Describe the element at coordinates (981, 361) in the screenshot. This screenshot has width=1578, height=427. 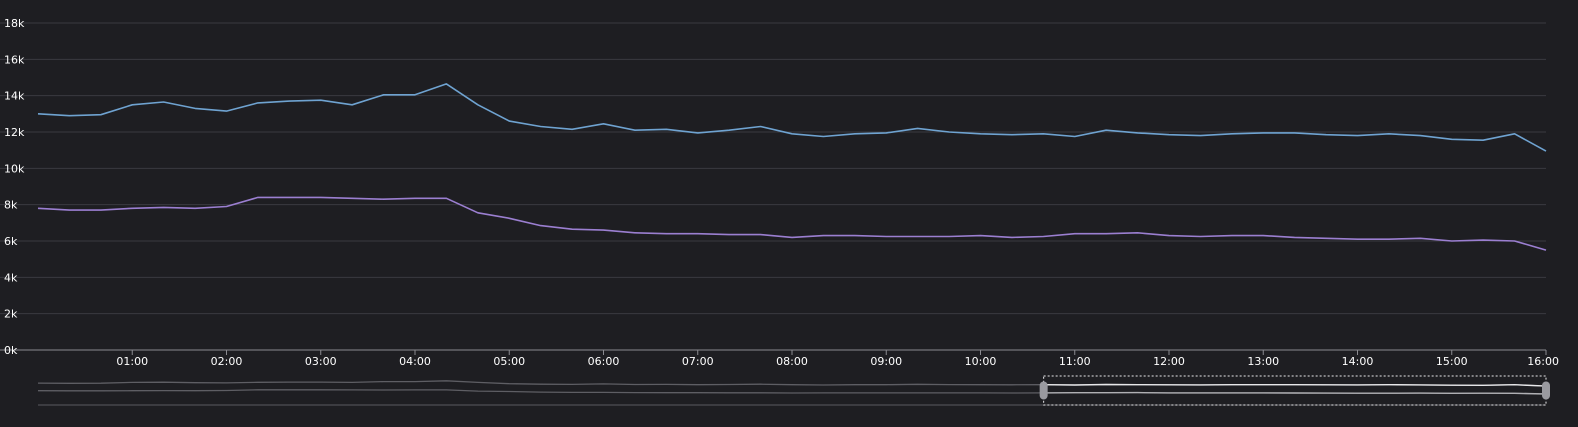
I see `x-tick-label: 10:00` at that location.